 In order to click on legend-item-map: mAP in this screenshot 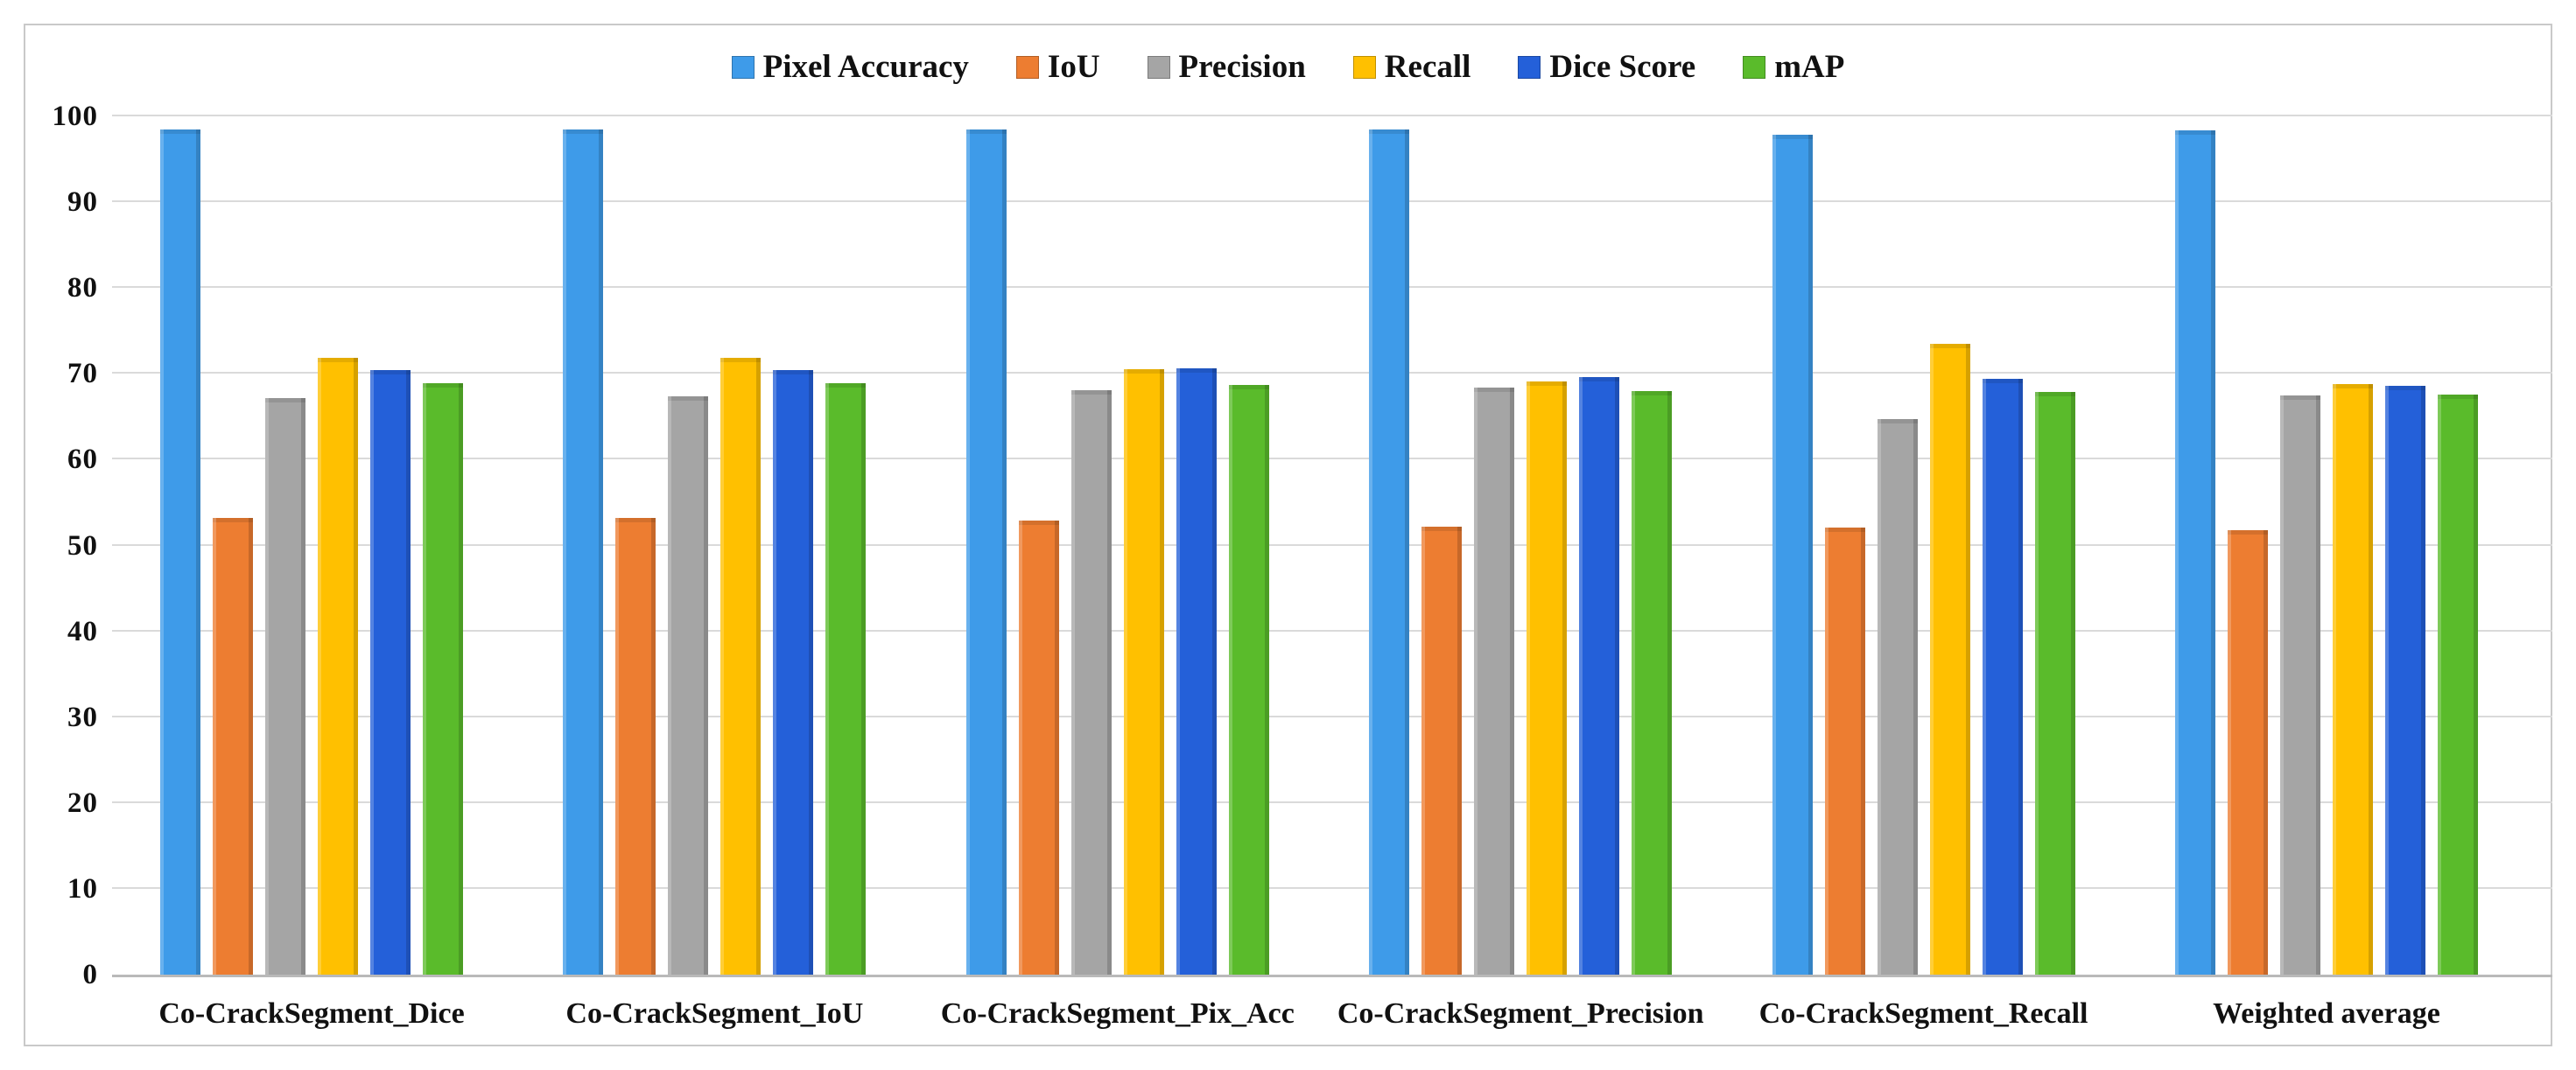, I will do `click(1794, 67)`.